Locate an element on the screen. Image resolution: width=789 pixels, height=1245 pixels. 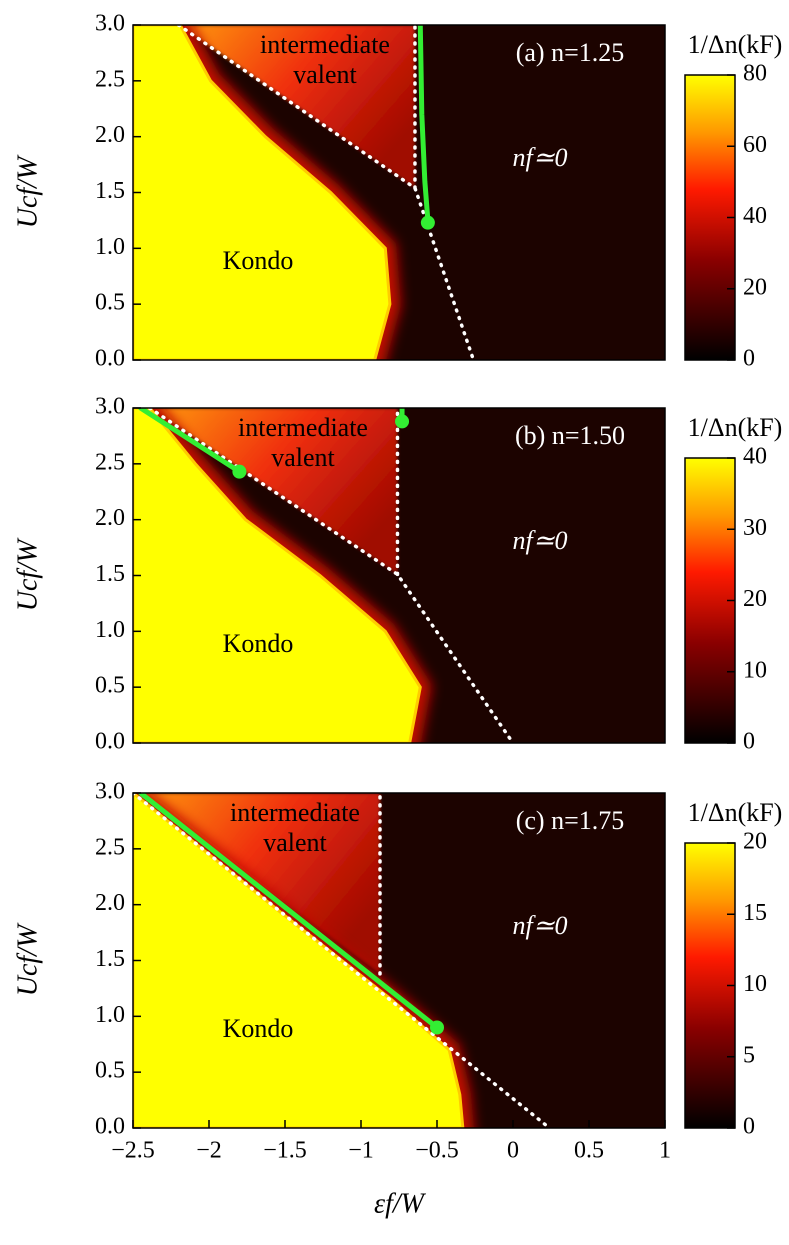
colorbar-tick-label: 60 is located at coordinates (755, 145).